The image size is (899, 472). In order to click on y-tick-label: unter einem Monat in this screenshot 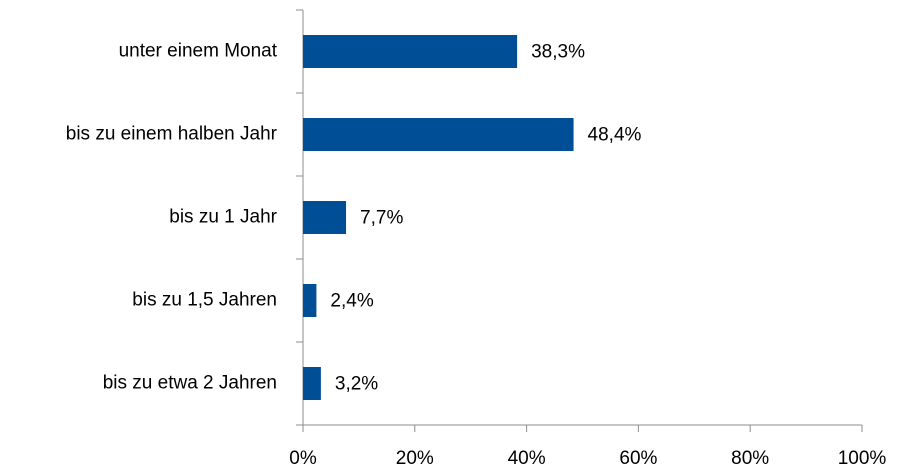, I will do `click(198, 51)`.